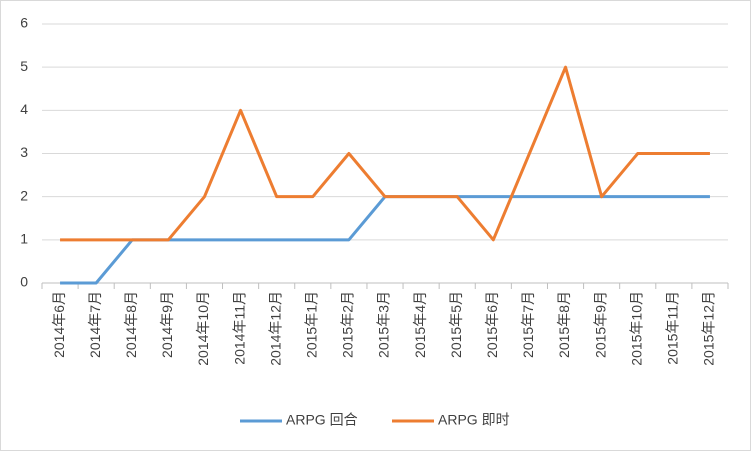 This screenshot has height=452, width=752. I want to click on y-tick-label: 6, so click(24, 23).